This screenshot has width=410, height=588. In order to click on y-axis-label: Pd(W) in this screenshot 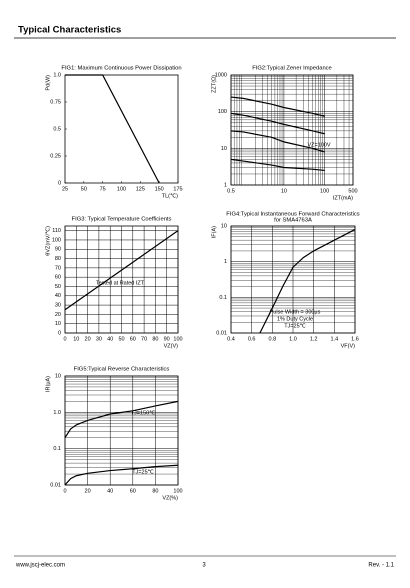, I will do `click(48, 83)`.